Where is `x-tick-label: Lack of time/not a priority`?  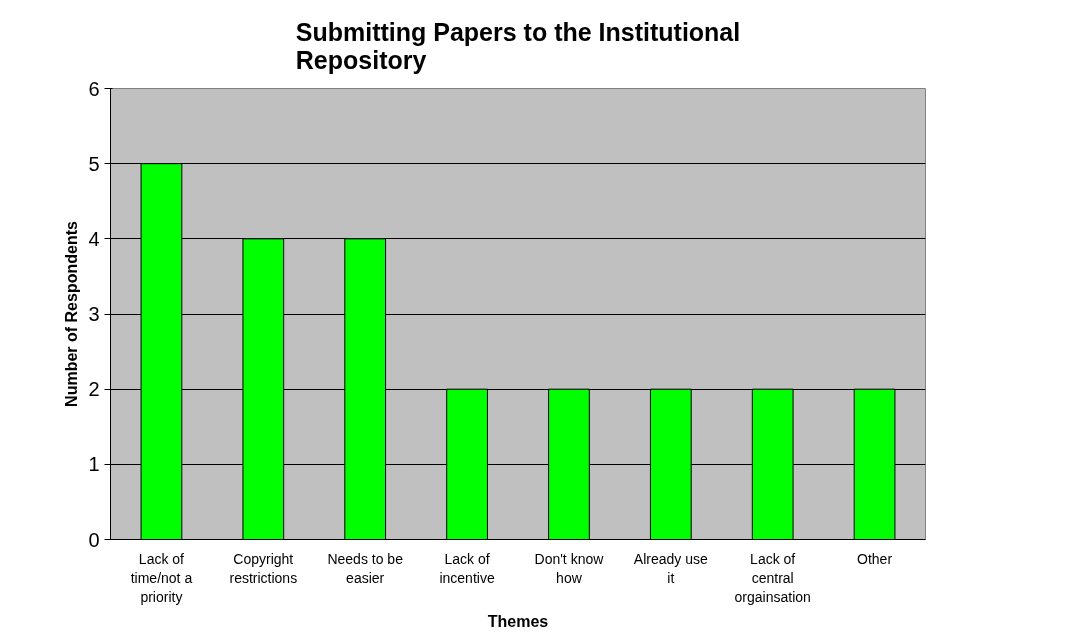
x-tick-label: Lack of time/not a priority is located at coordinates (161, 577).